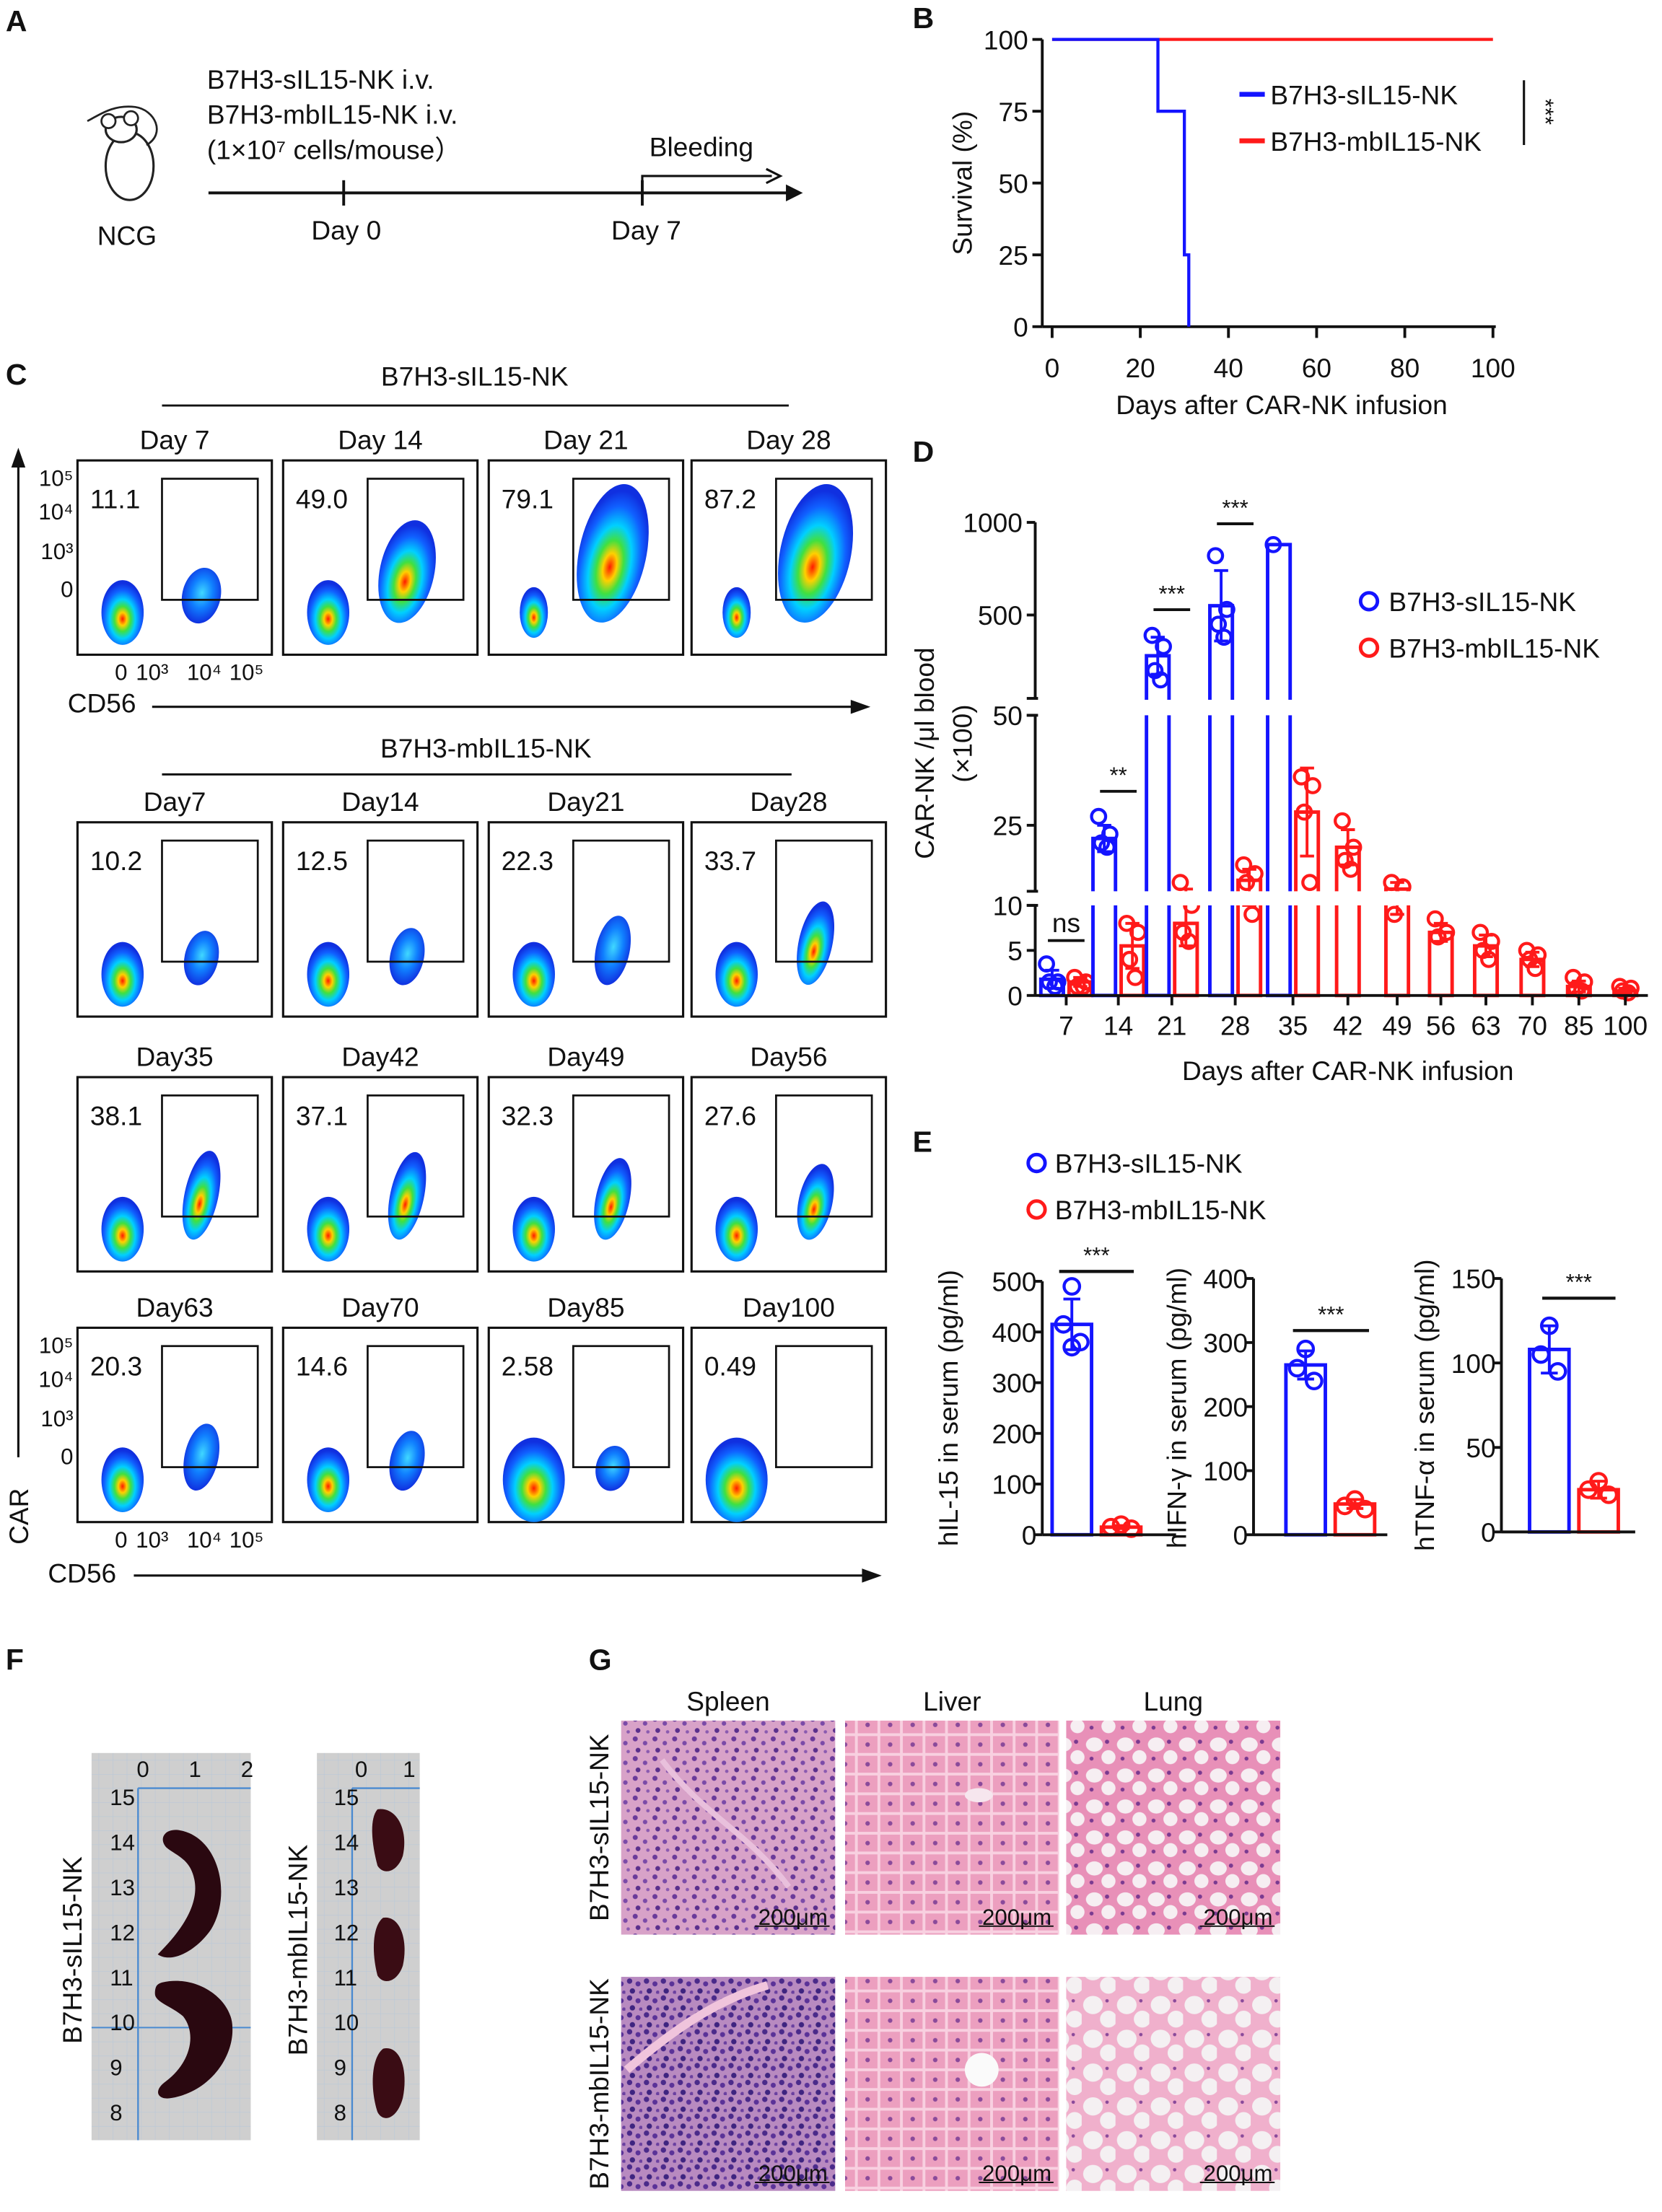  What do you see at coordinates (789, 1157) in the screenshot?
I see `flow-plot: Day56 27.6` at bounding box center [789, 1157].